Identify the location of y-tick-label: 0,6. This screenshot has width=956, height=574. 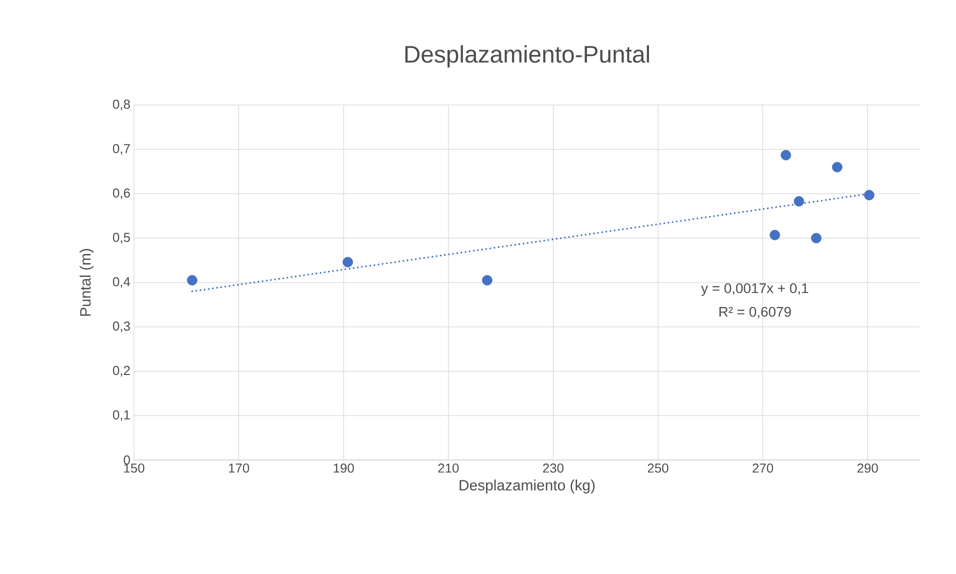
(121, 194).